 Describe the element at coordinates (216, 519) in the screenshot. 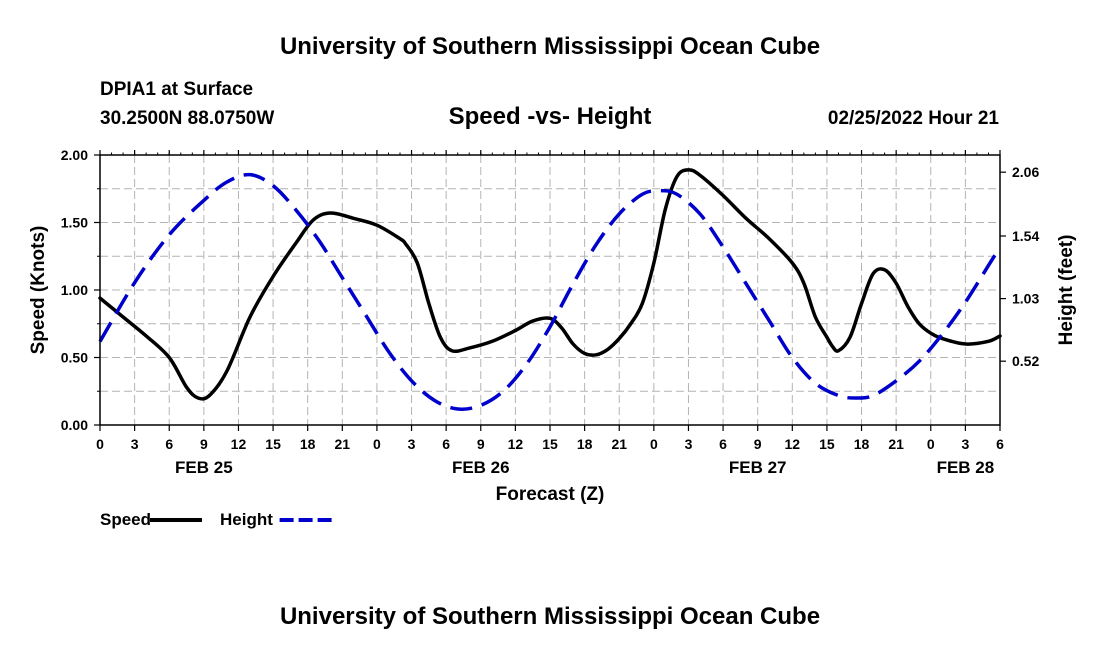

I see `legend: Speed Height` at that location.